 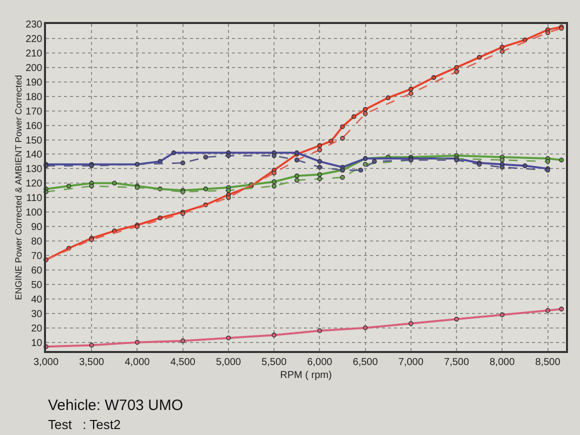 What do you see at coordinates (320, 362) in the screenshot?
I see `x-tick-label: 6,000` at bounding box center [320, 362].